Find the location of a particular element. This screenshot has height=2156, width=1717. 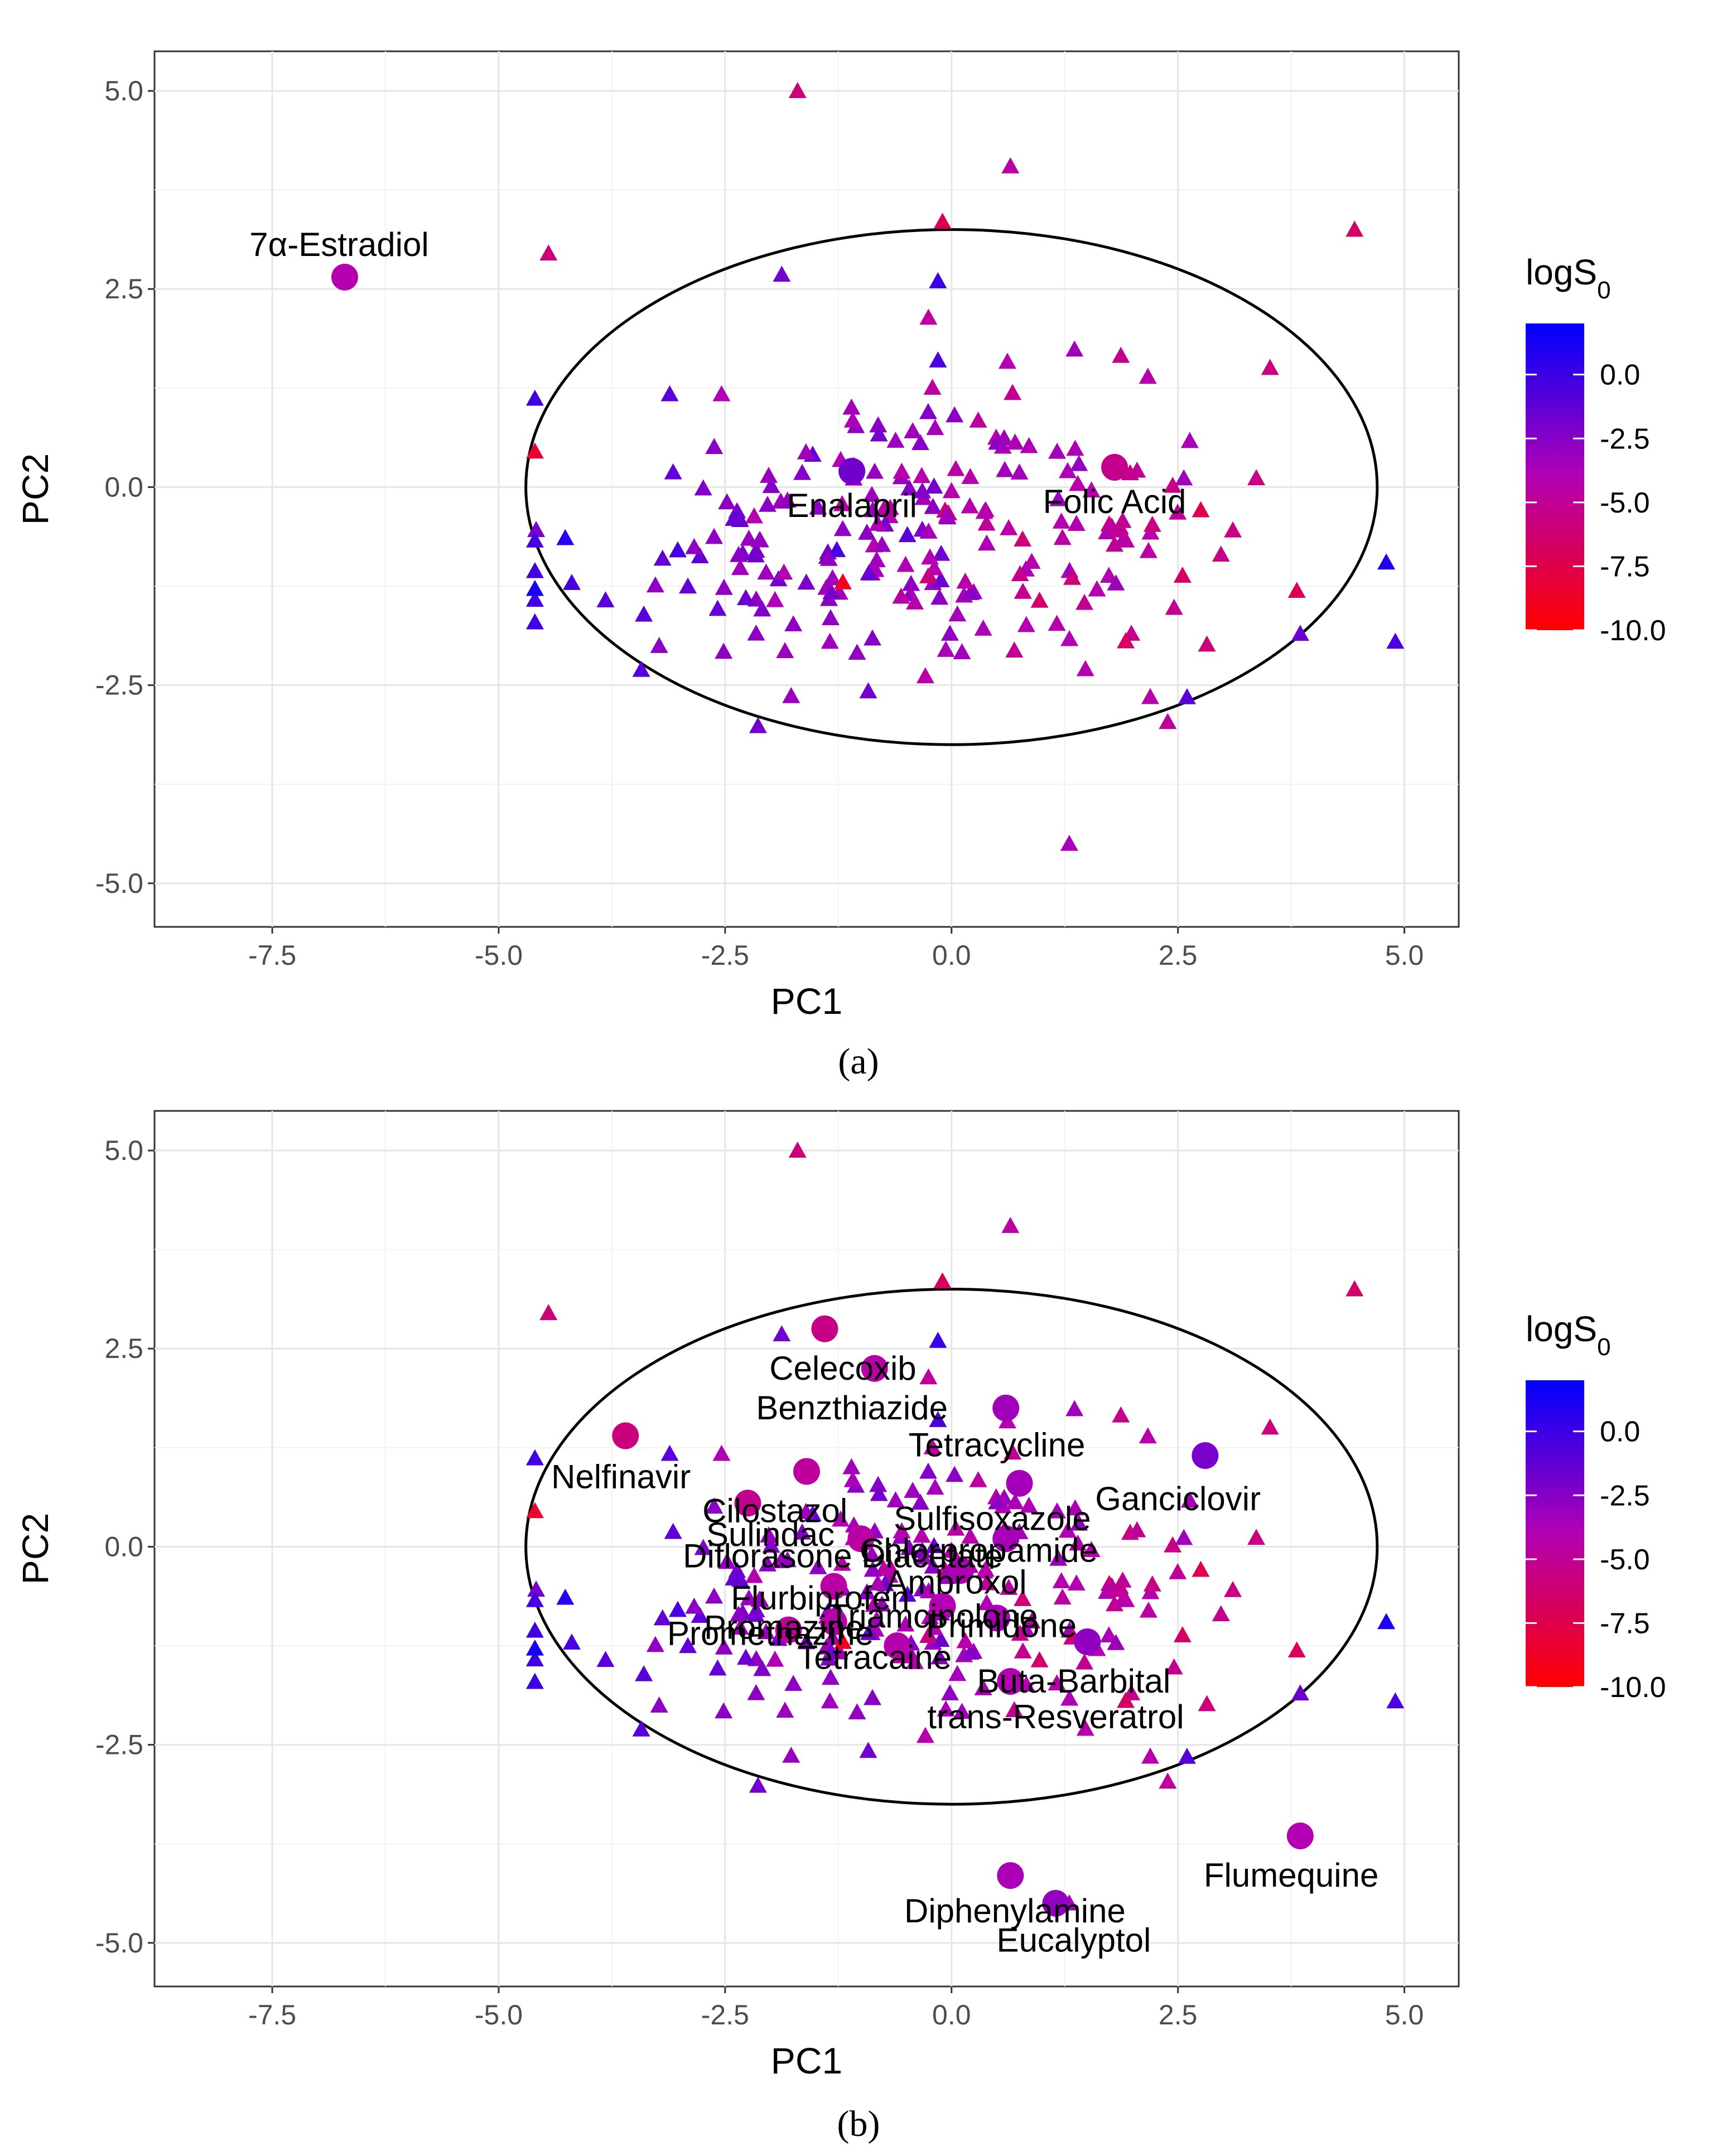

outlier-label: Folic Acid is located at coordinates (1115, 501).